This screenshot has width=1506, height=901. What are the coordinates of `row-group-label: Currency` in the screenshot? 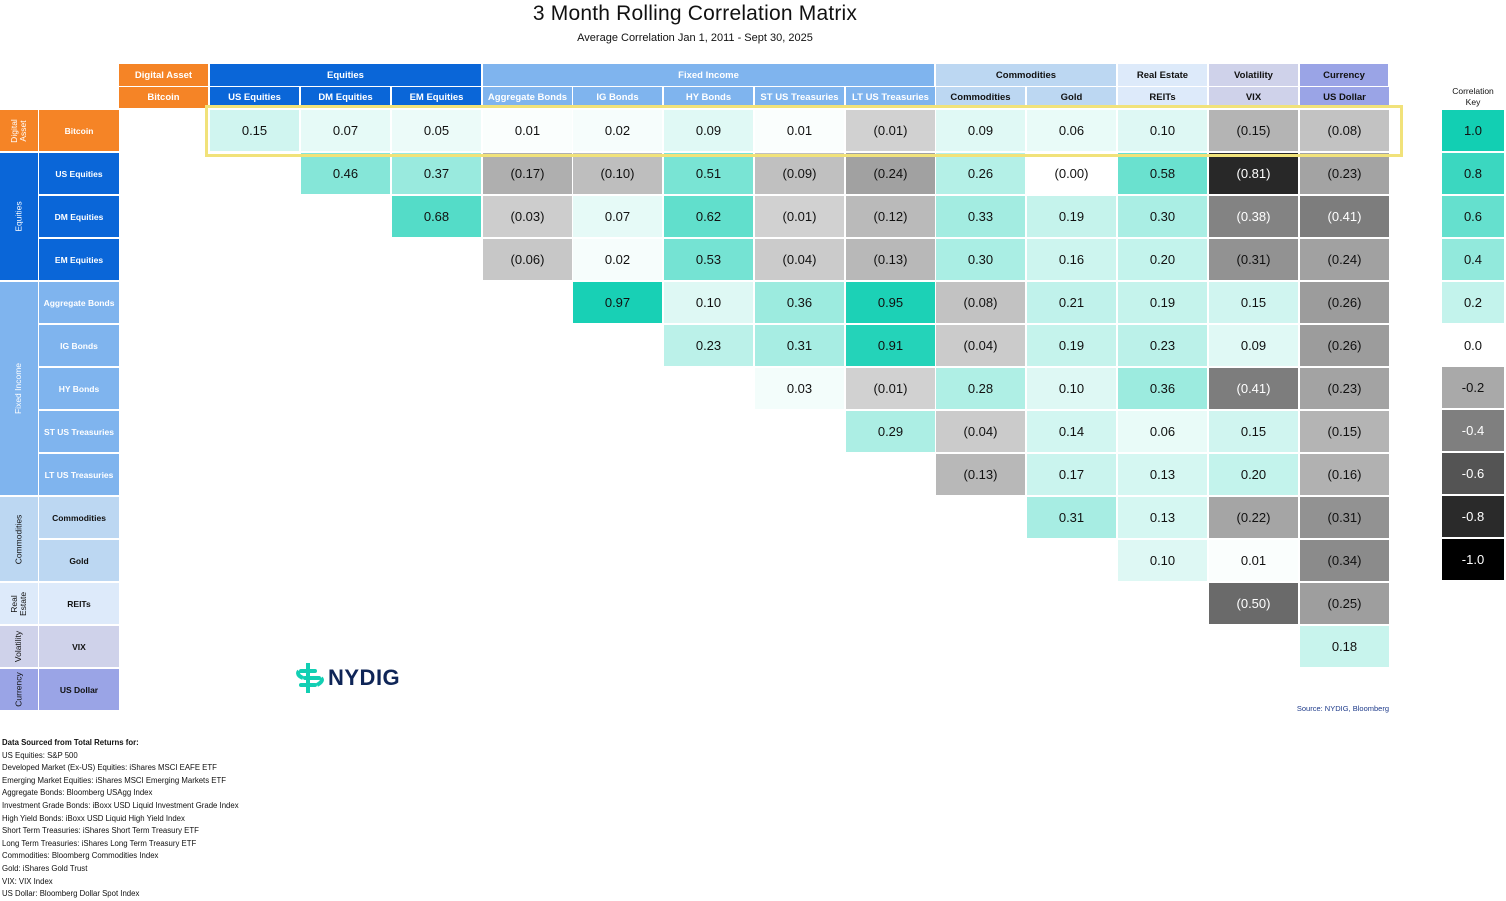 It's located at (18, 689).